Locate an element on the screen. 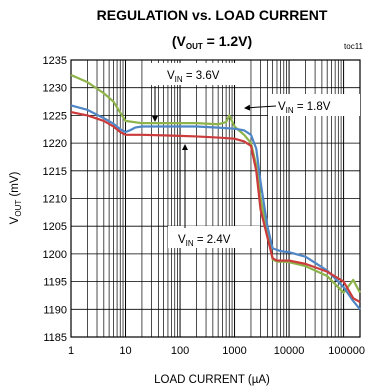 This screenshot has height=389, width=367. chart-title-line2: (VOUT = 1.2V) is located at coordinates (212, 42).